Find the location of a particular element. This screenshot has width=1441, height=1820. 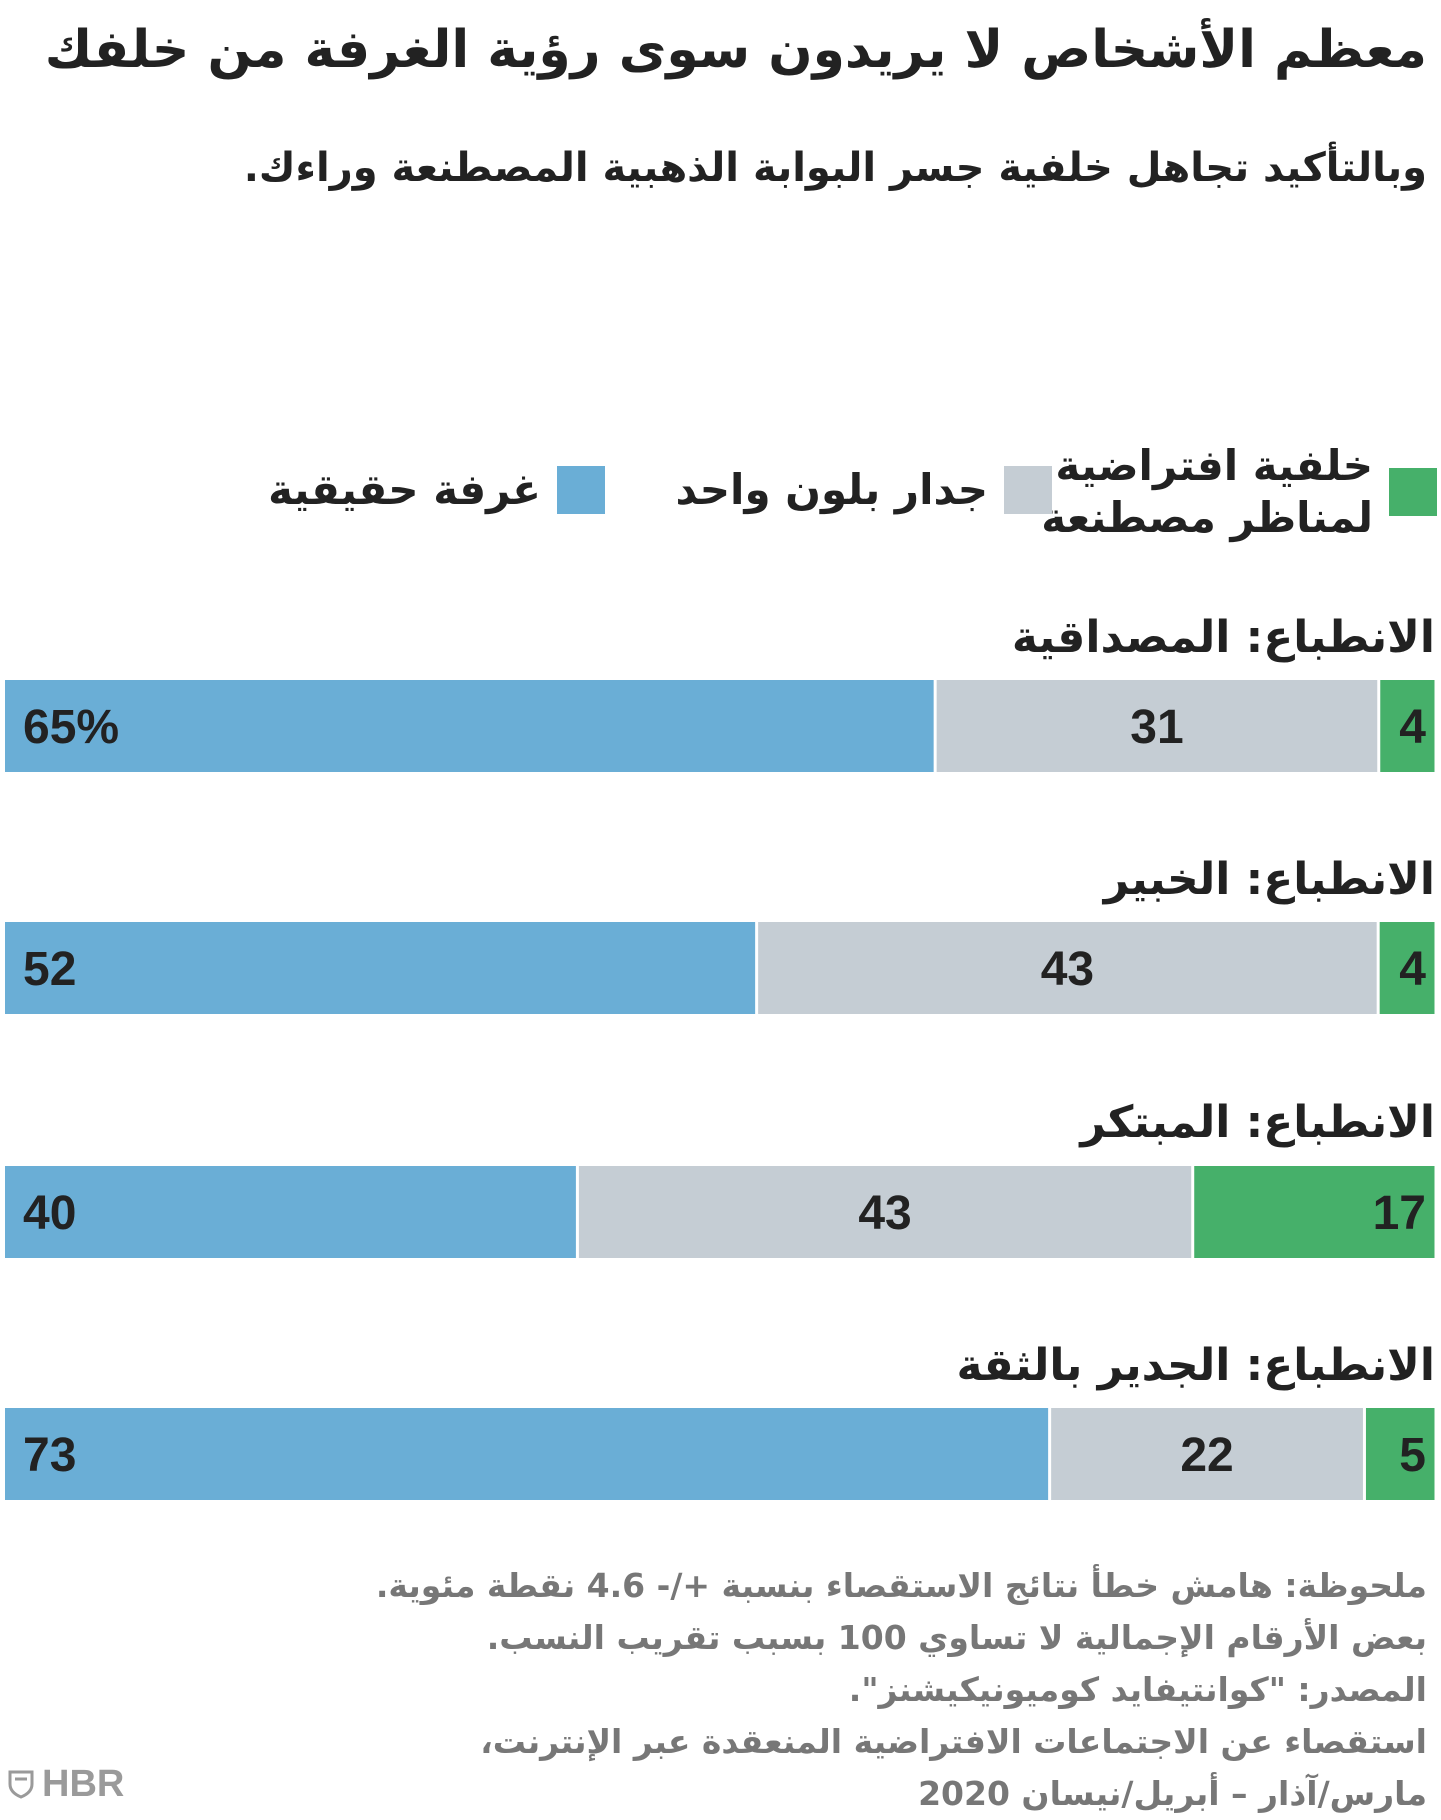

category-label: الانطباع: المصداقية is located at coordinates (1223, 637).